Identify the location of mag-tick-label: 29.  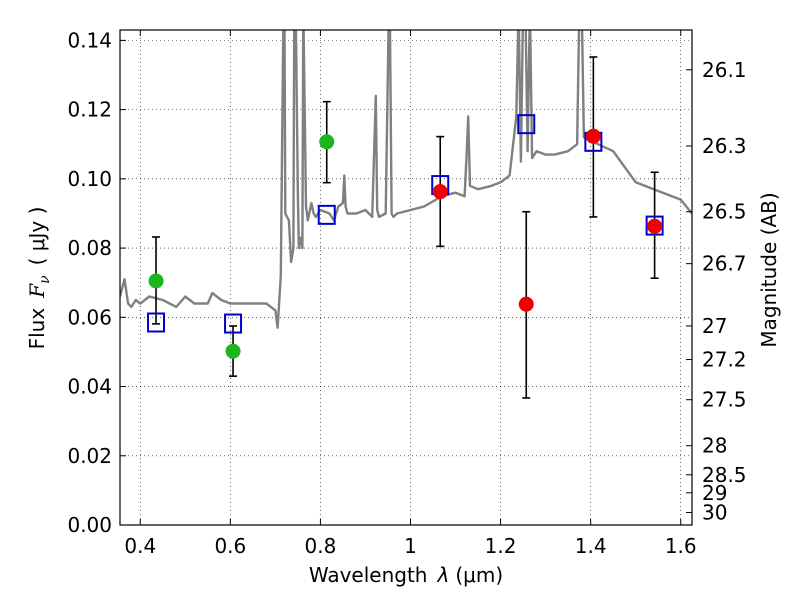
(714, 493).